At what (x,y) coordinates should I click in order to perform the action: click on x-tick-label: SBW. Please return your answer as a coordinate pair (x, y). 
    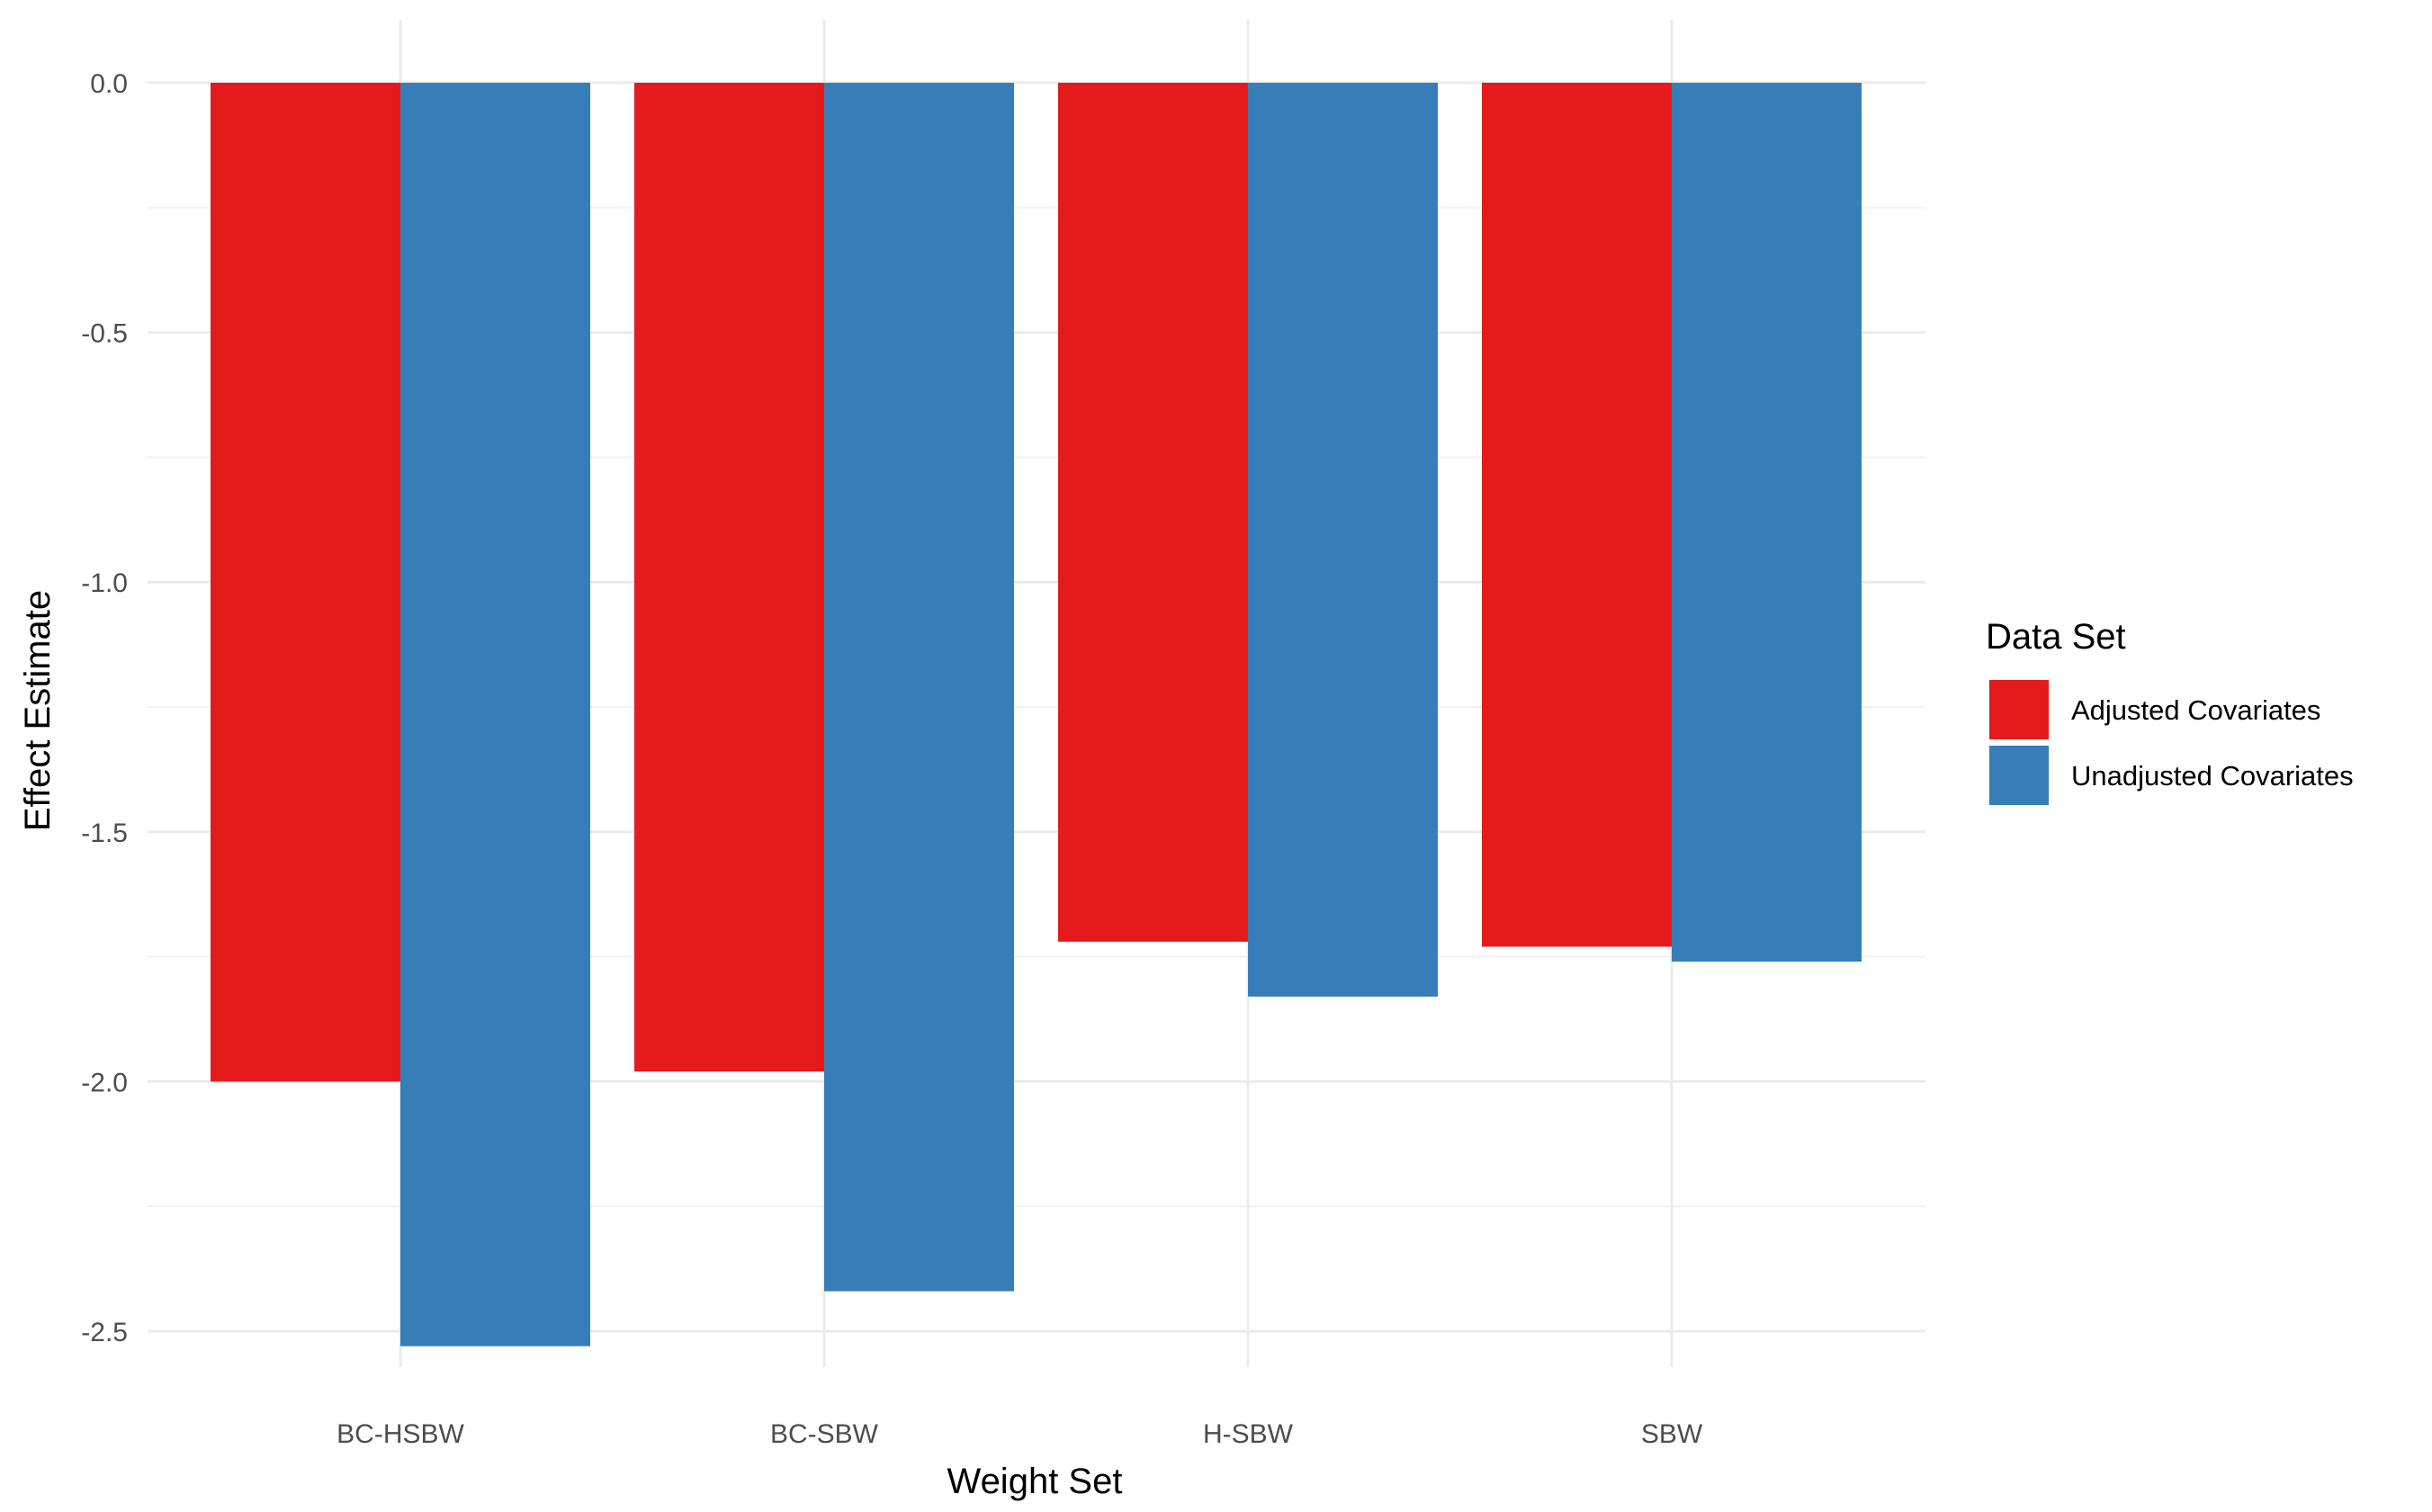
    Looking at the image, I should click on (1672, 1434).